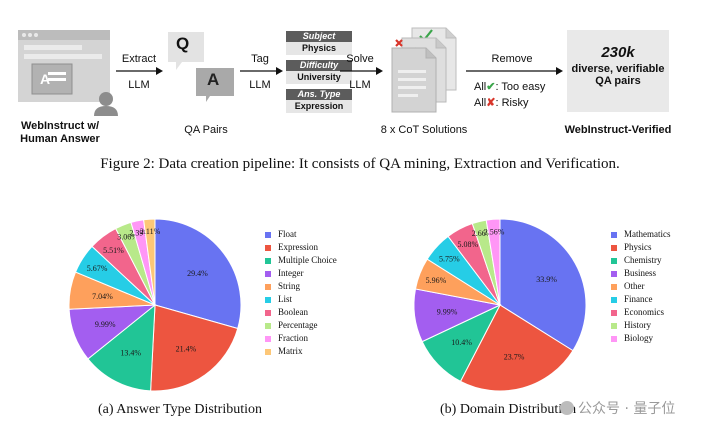 The height and width of the screenshot is (437, 720). I want to click on legend-item: Biology, so click(641, 338).